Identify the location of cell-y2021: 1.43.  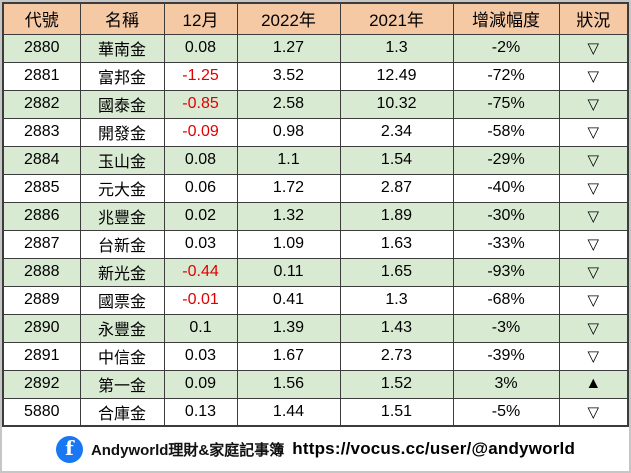
(396, 328).